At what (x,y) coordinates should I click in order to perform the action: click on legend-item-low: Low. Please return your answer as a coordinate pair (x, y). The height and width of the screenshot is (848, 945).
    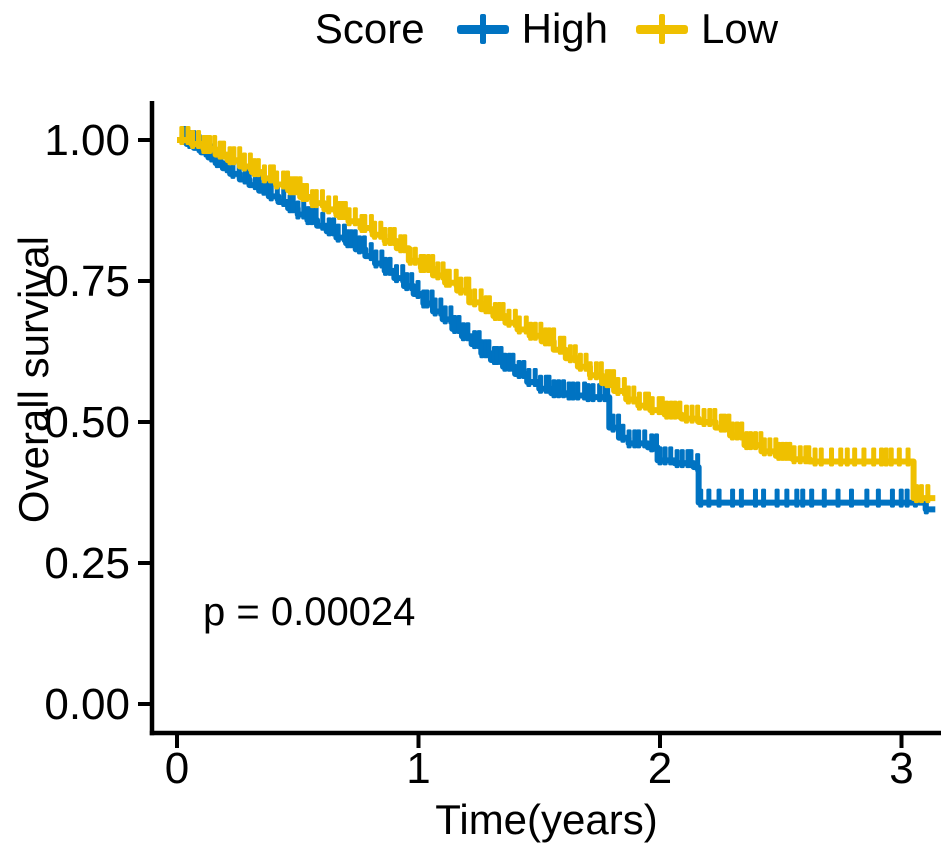
    Looking at the image, I should click on (707, 29).